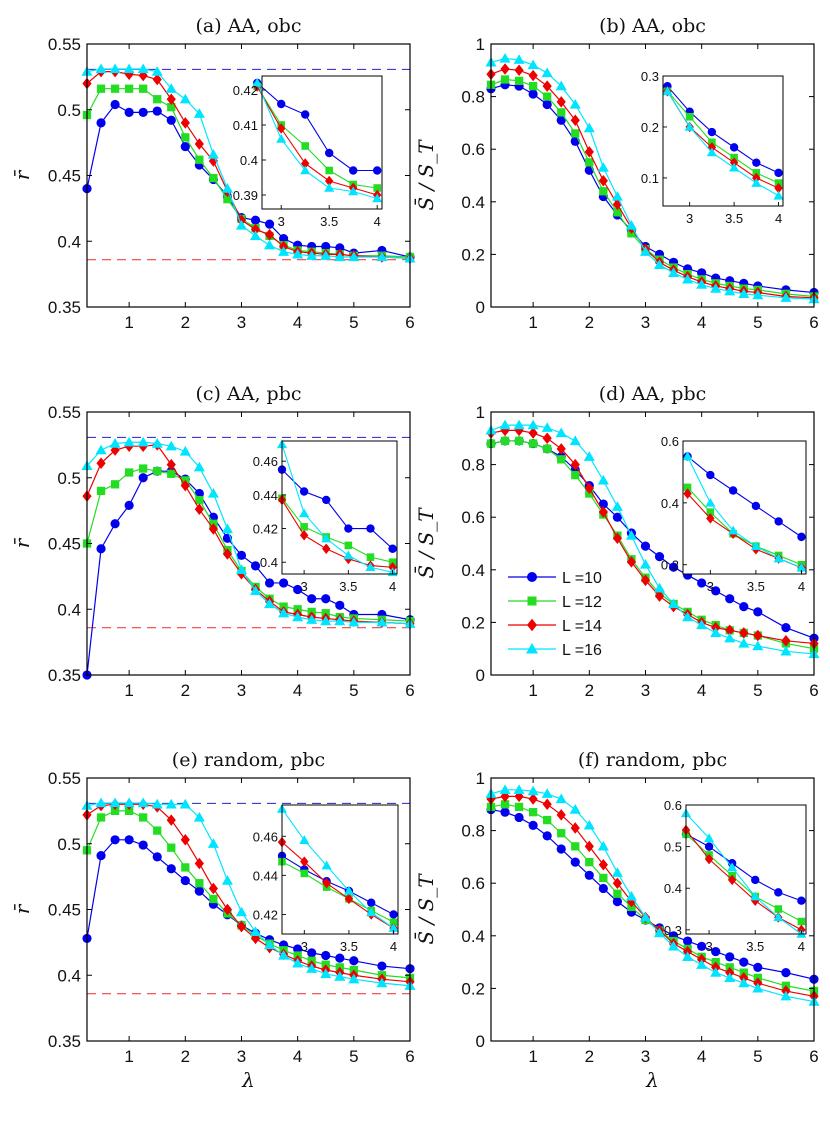 The height and width of the screenshot is (1121, 830). What do you see at coordinates (701, 690) in the screenshot?
I see `x-tick-label: 4` at bounding box center [701, 690].